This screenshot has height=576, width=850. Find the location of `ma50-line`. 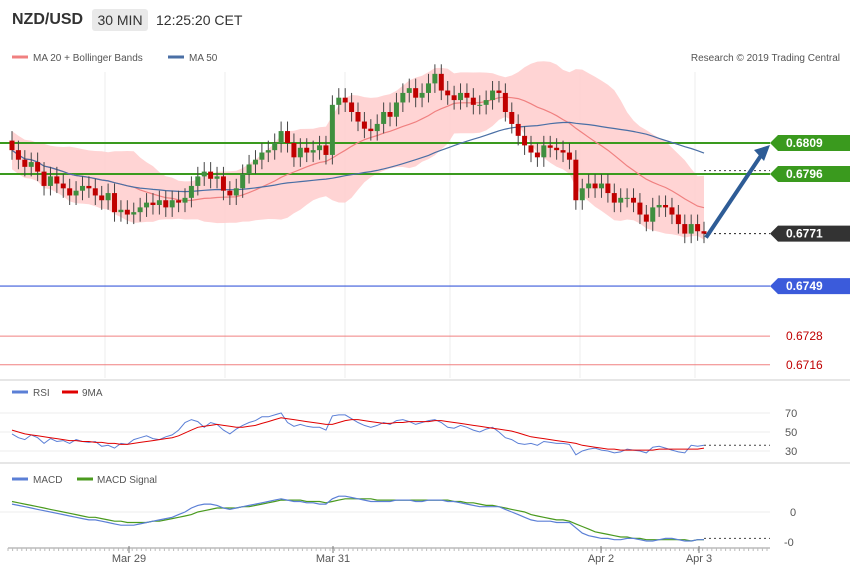

ma50-line is located at coordinates (358, 157).